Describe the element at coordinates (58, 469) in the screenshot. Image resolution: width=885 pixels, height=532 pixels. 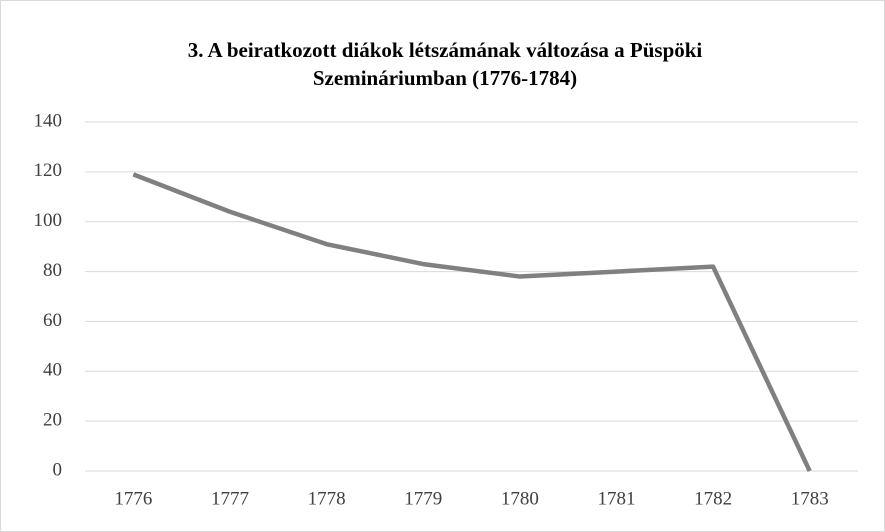
I see `y-tick-label: 0` at that location.